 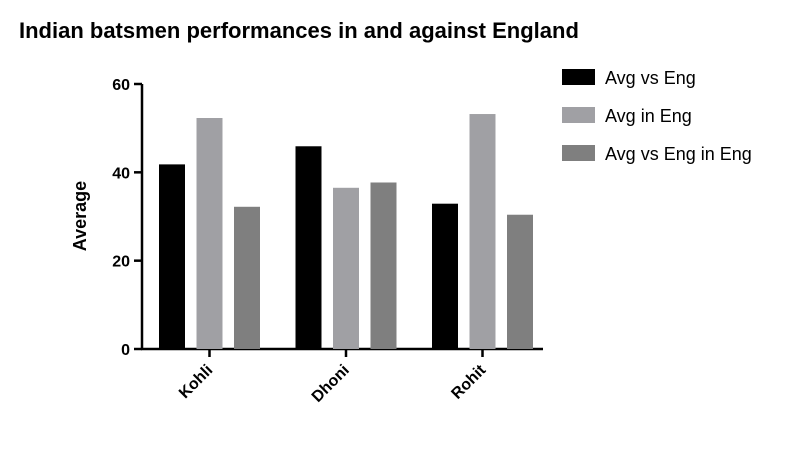 What do you see at coordinates (128, 218) in the screenshot?
I see `y-axis: 0 20 40 60` at bounding box center [128, 218].